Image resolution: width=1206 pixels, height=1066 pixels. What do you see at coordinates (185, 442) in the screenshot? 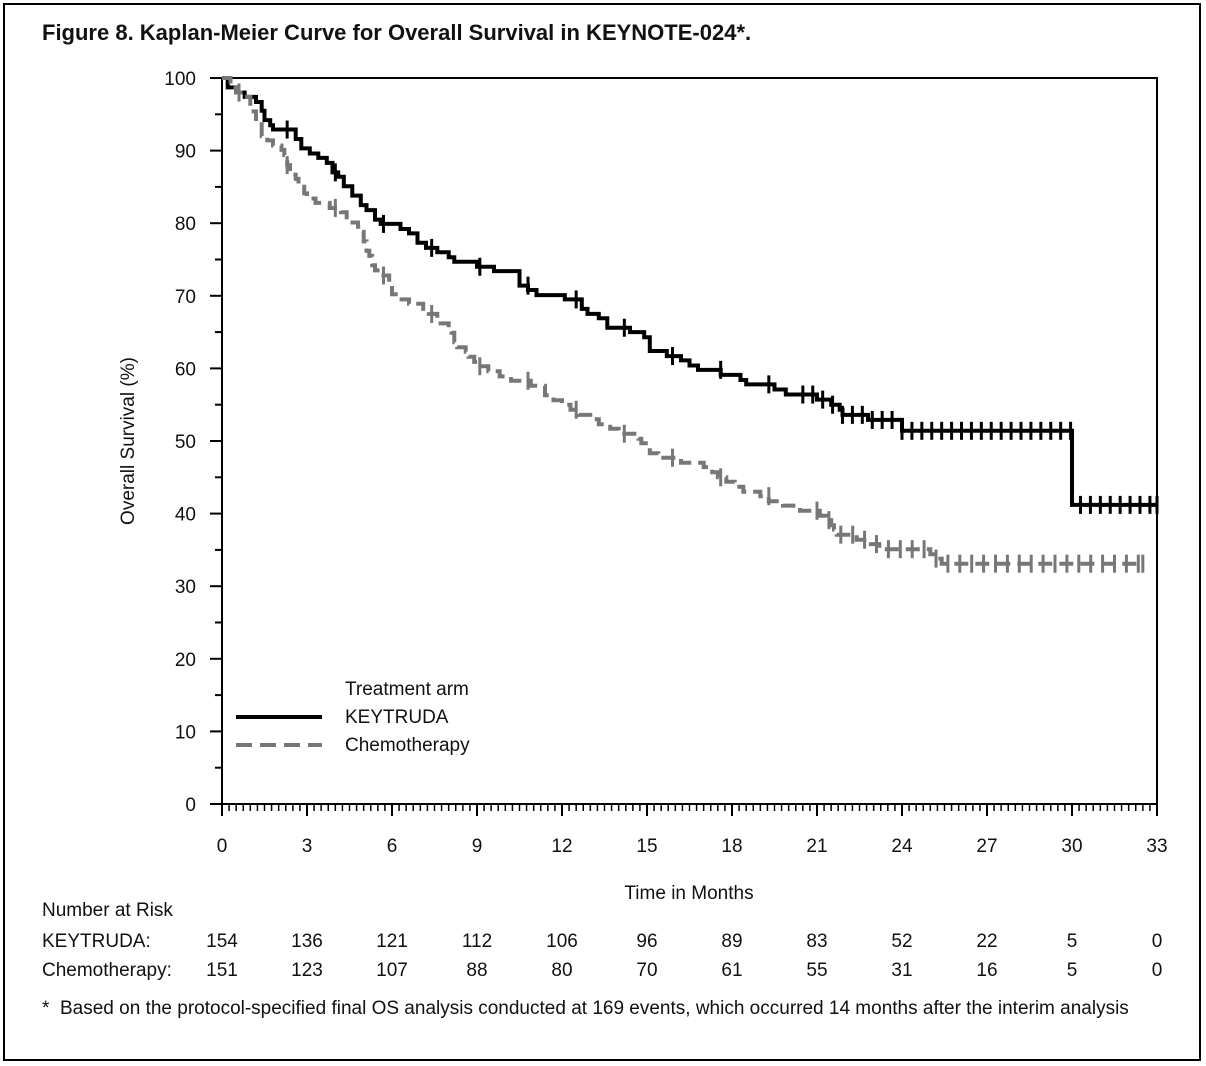
I see `y-tick-label: 50` at bounding box center [185, 442].